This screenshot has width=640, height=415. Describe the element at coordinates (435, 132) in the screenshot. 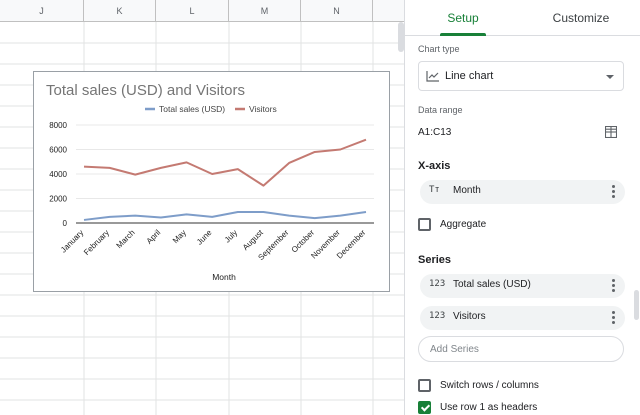

I see `data-range-input: A1:C13` at that location.